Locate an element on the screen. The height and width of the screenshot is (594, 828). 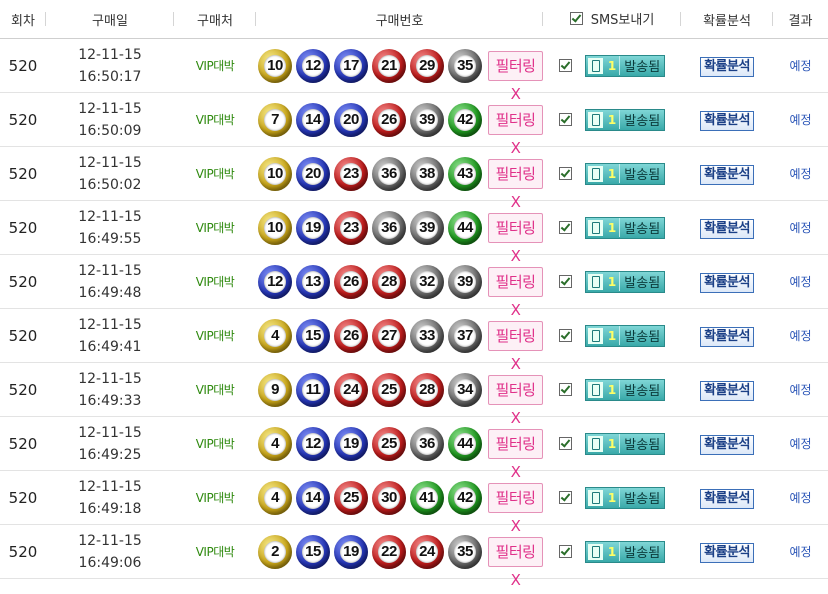
numbers-cell: 10 19 23 36 39 44 필터링X is located at coordinates (399, 232).